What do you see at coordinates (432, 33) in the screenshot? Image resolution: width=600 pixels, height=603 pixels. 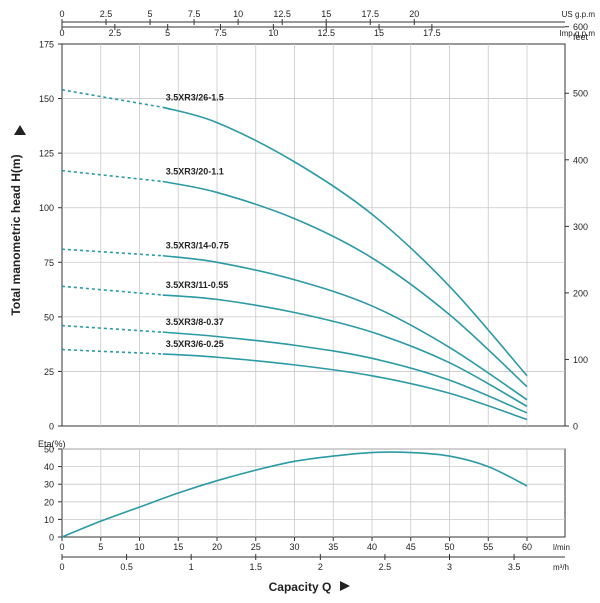 I see `imp-gpm-tick-label: 17.5` at bounding box center [432, 33].